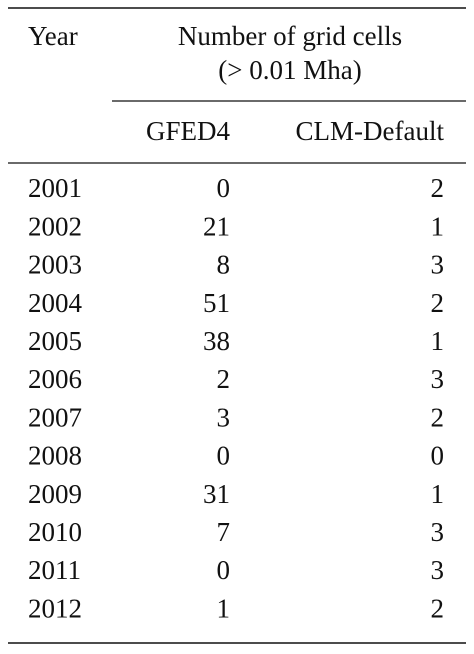  I want to click on column-header: CLM-Default, so click(370, 131).